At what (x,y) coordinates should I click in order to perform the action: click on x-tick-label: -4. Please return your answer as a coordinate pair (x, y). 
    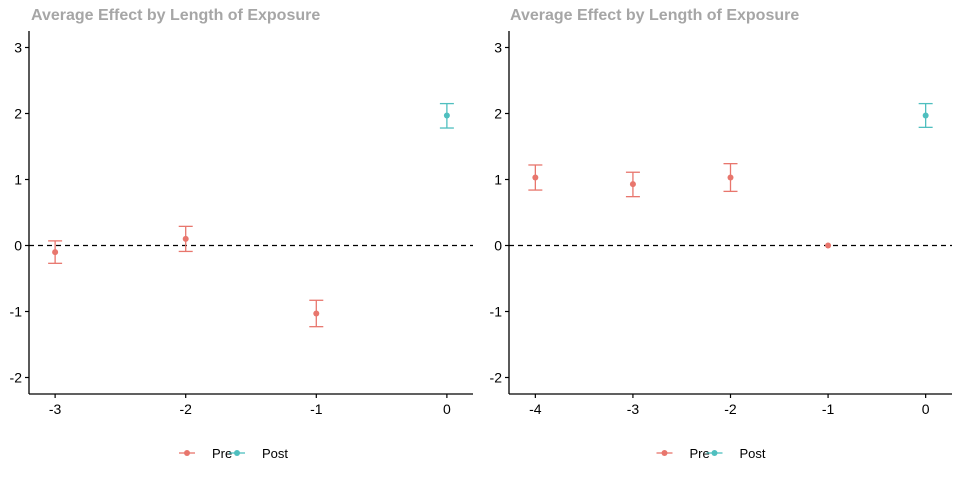
    Looking at the image, I should click on (535, 409).